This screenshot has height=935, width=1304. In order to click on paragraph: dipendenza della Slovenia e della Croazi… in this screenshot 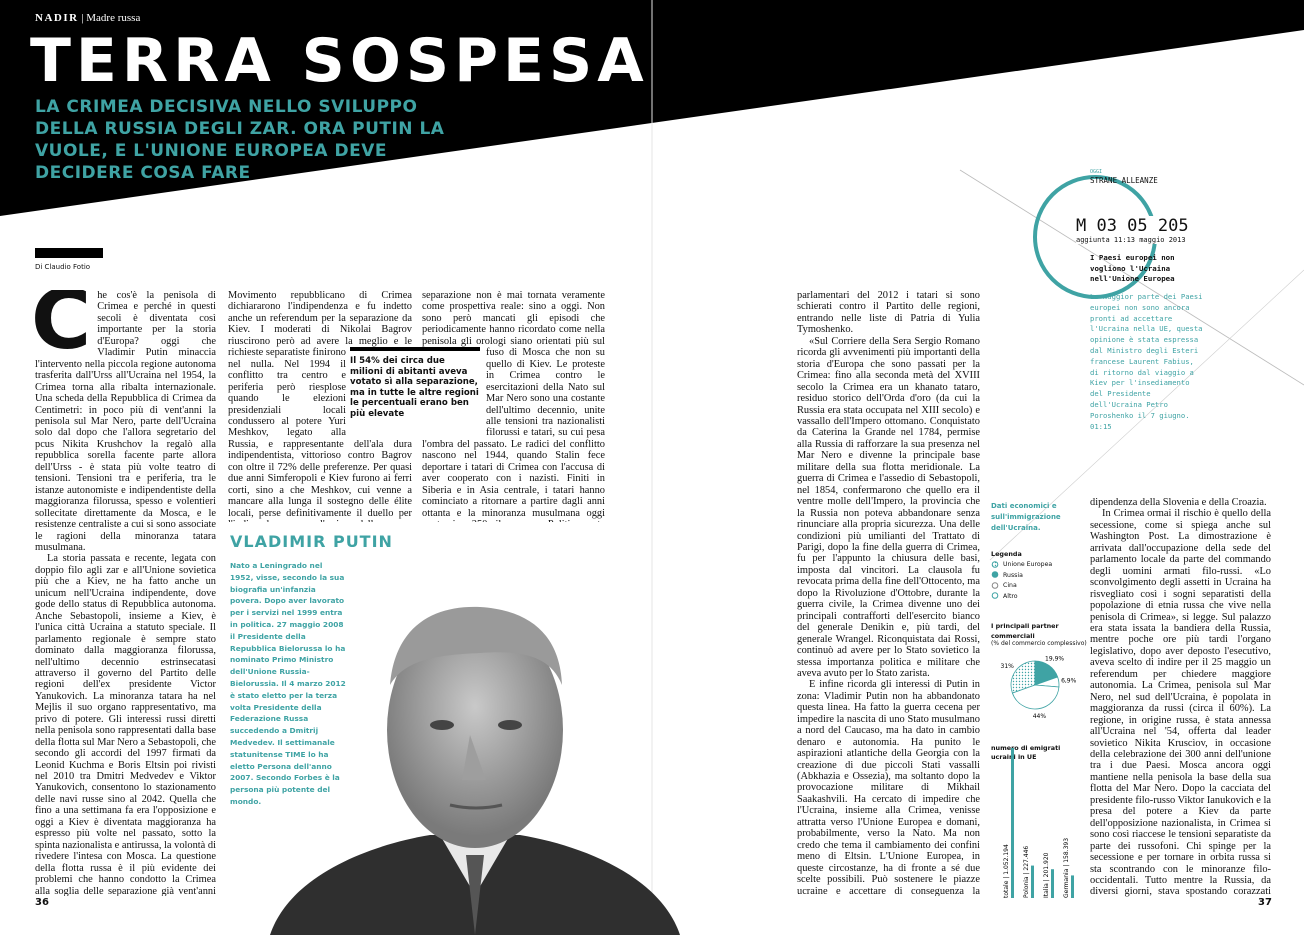, I will do `click(1178, 502)`.